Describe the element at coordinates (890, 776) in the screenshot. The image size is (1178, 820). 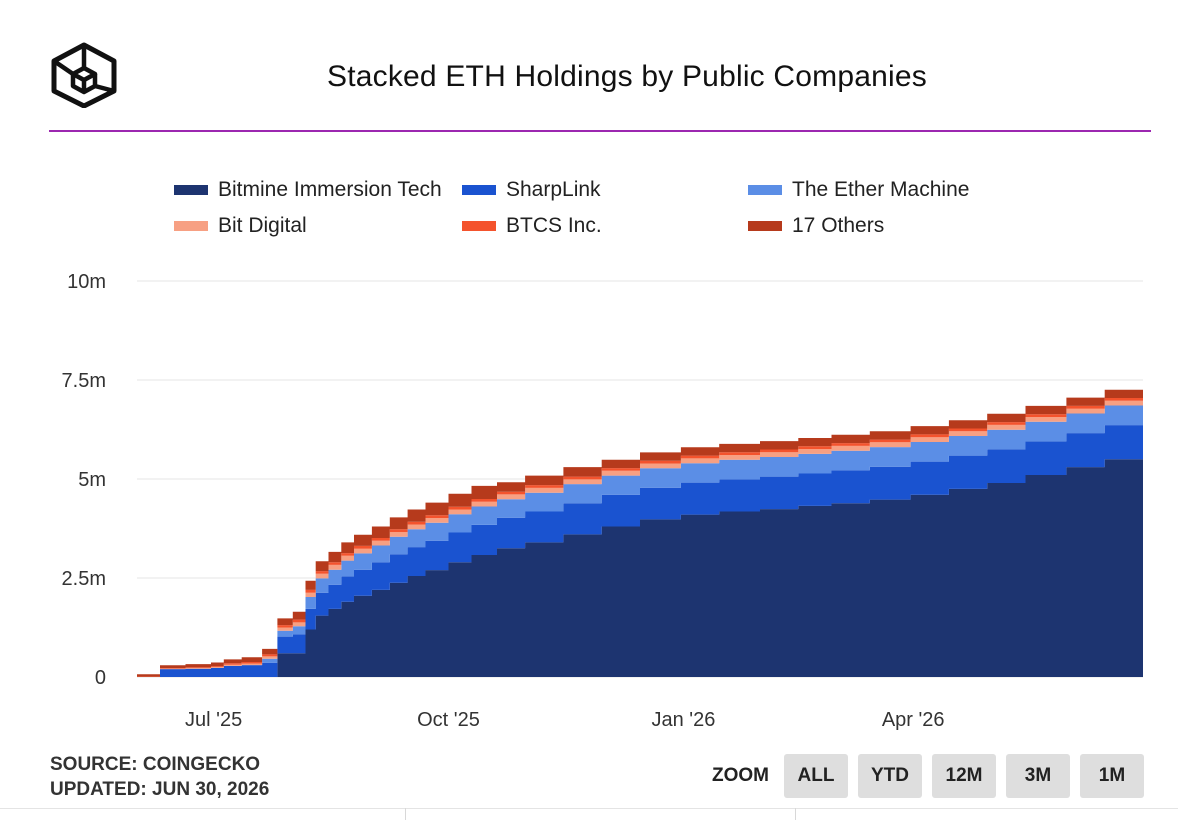
I see `zoom-ytd-button: YTD` at that location.